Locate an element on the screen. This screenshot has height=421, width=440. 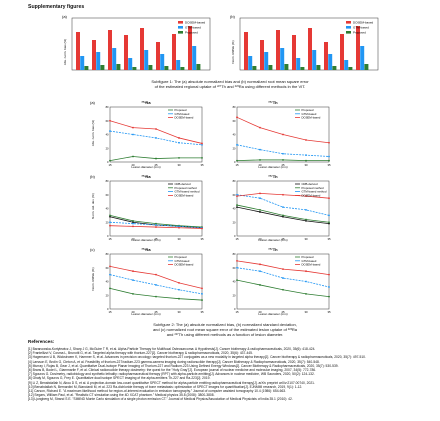
legend-gtm-b: GTM-based is located at coordinates (361, 28).